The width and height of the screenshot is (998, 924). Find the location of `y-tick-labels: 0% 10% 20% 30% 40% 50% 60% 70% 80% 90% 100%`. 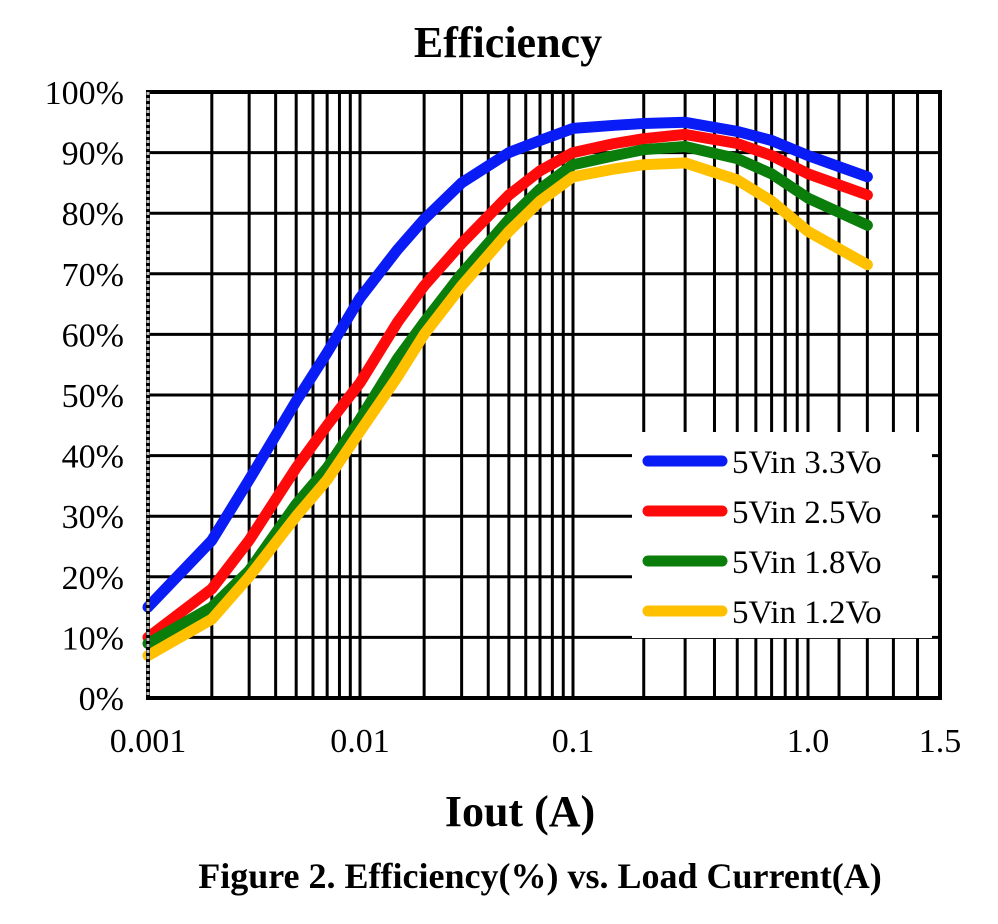

y-tick-labels: 0% 10% 20% 30% 40% 50% 60% 70% 80% 90% 100% is located at coordinates (84, 396).